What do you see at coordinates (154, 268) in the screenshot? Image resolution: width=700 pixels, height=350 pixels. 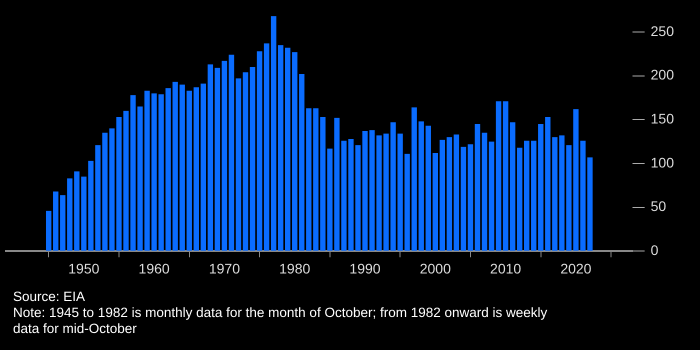 I see `x-tick-label: 1960` at bounding box center [154, 268].